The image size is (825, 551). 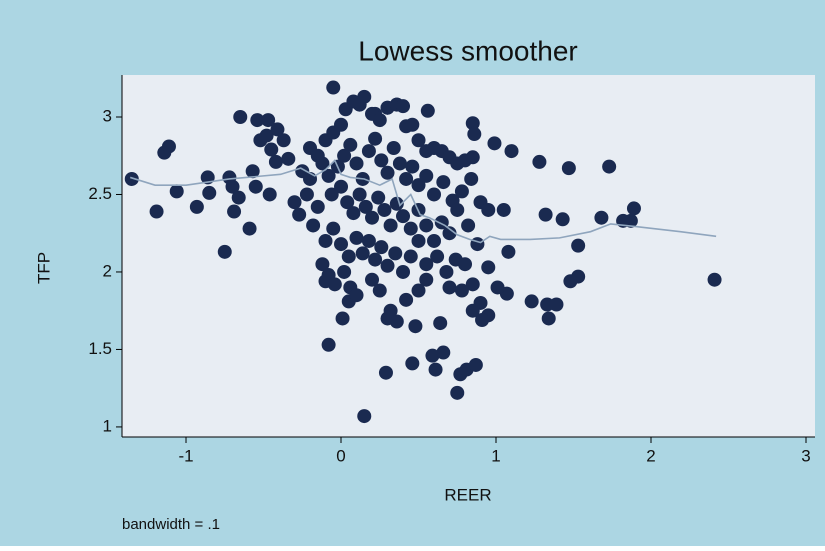 I want to click on x-tick-label: -1, so click(x=185, y=455).